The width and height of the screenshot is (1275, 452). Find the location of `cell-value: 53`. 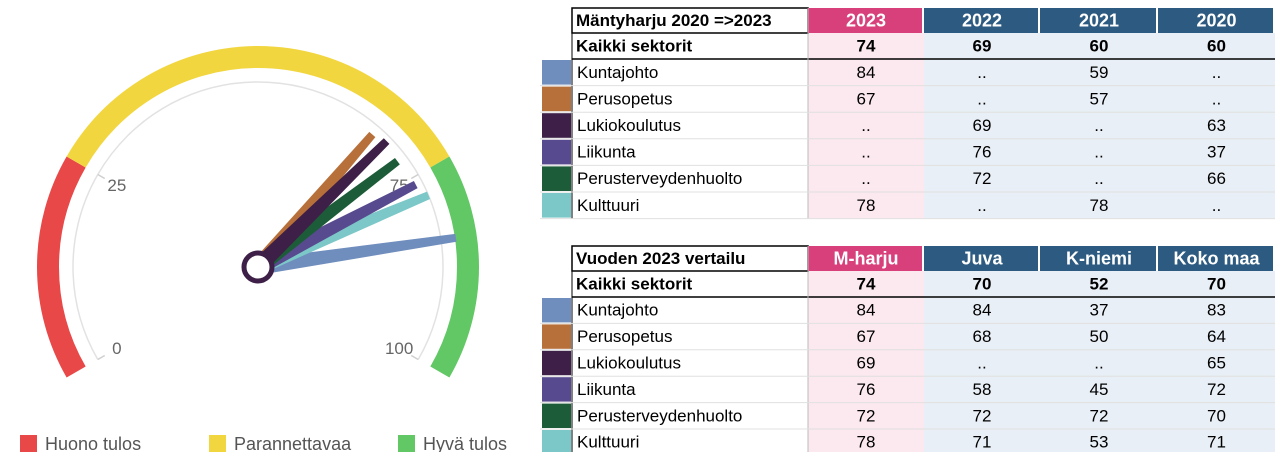

cell-value: 53 is located at coordinates (1099, 442).